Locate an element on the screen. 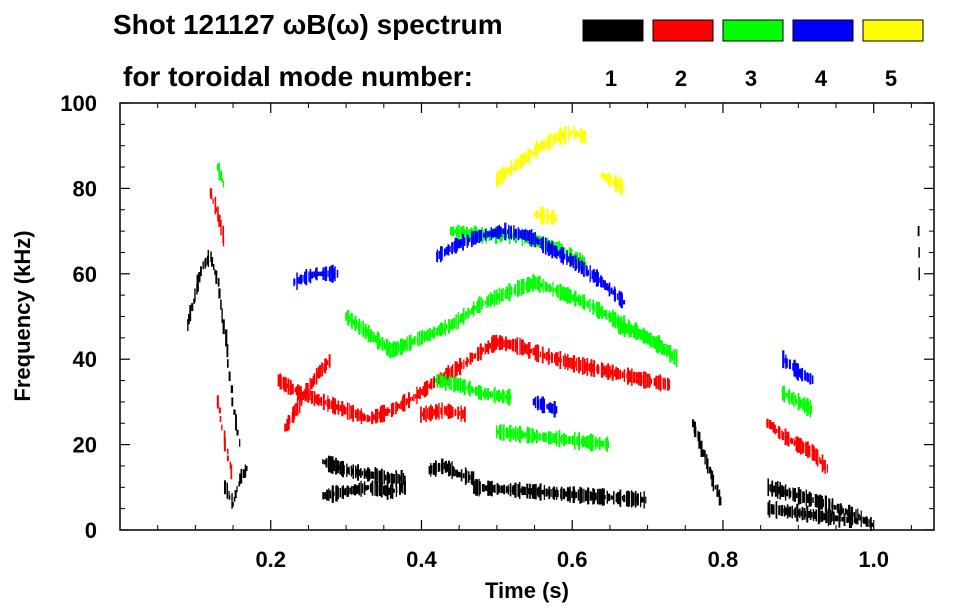 The width and height of the screenshot is (963, 615). chart-title-line1: Shot 121127 ωB(ω) spectrum is located at coordinates (308, 24).